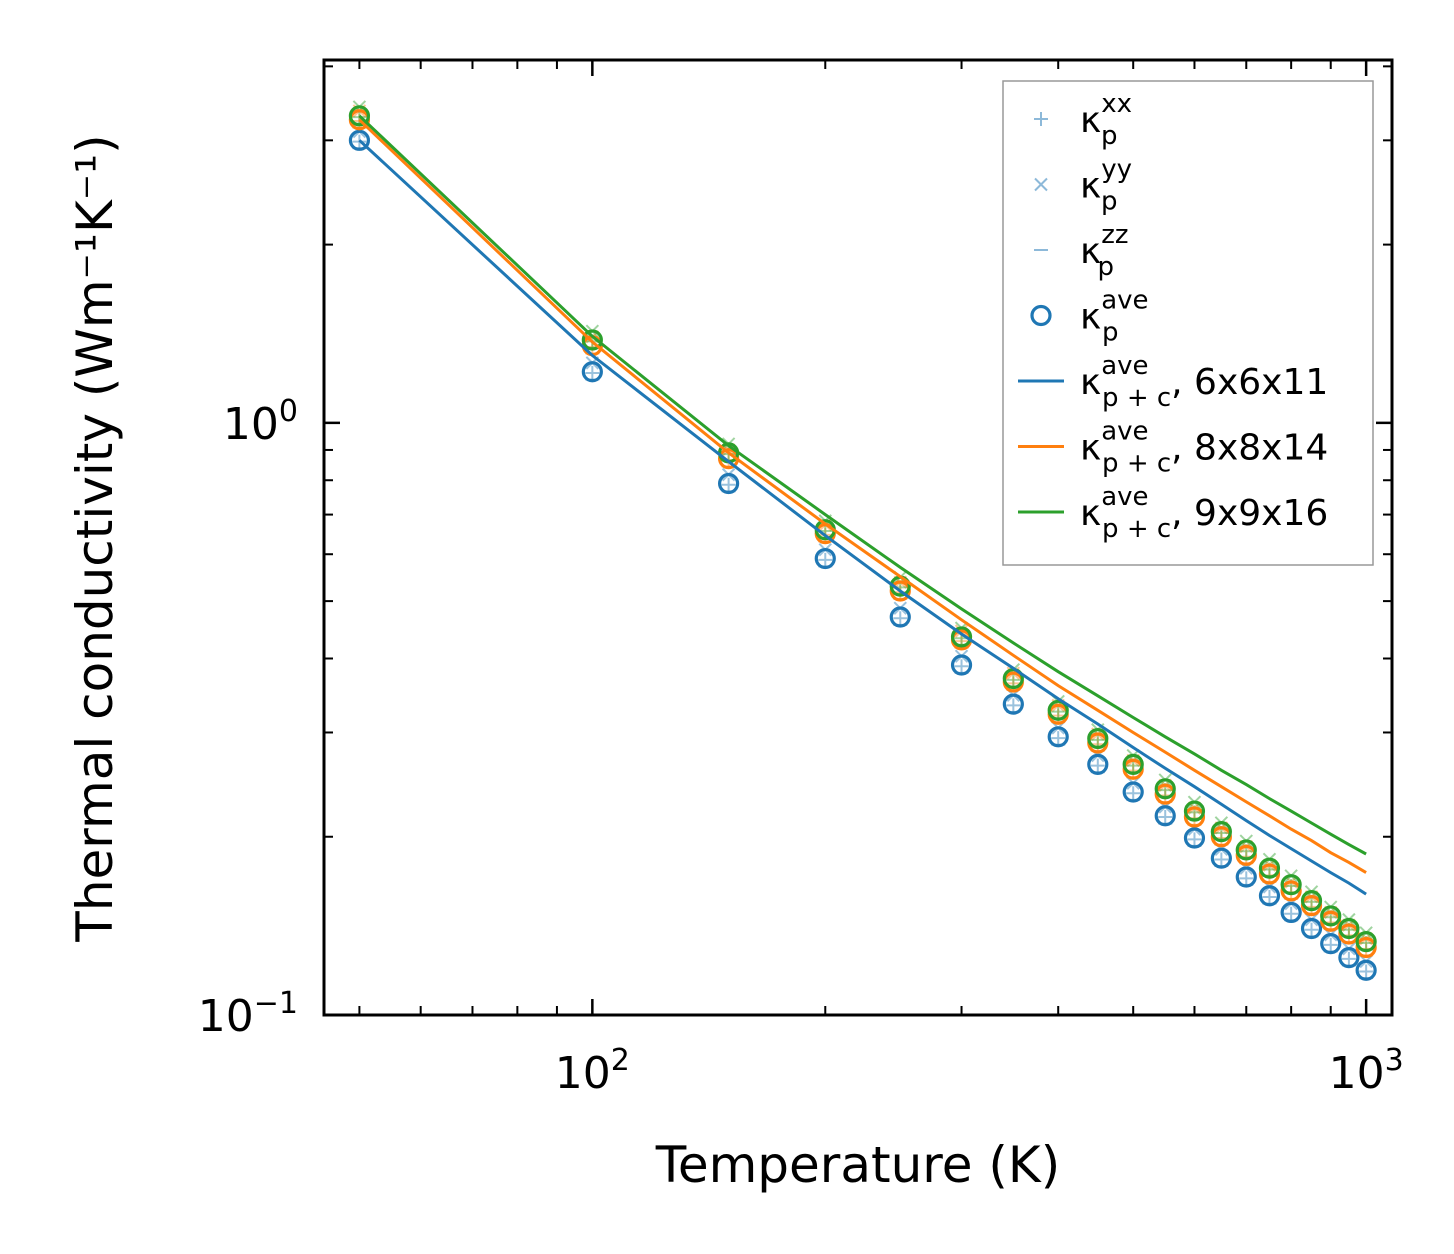 This screenshot has height=1254, width=1454. What do you see at coordinates (857, 1165) in the screenshot?
I see `x-axis-label: Temperature (K)` at bounding box center [857, 1165].